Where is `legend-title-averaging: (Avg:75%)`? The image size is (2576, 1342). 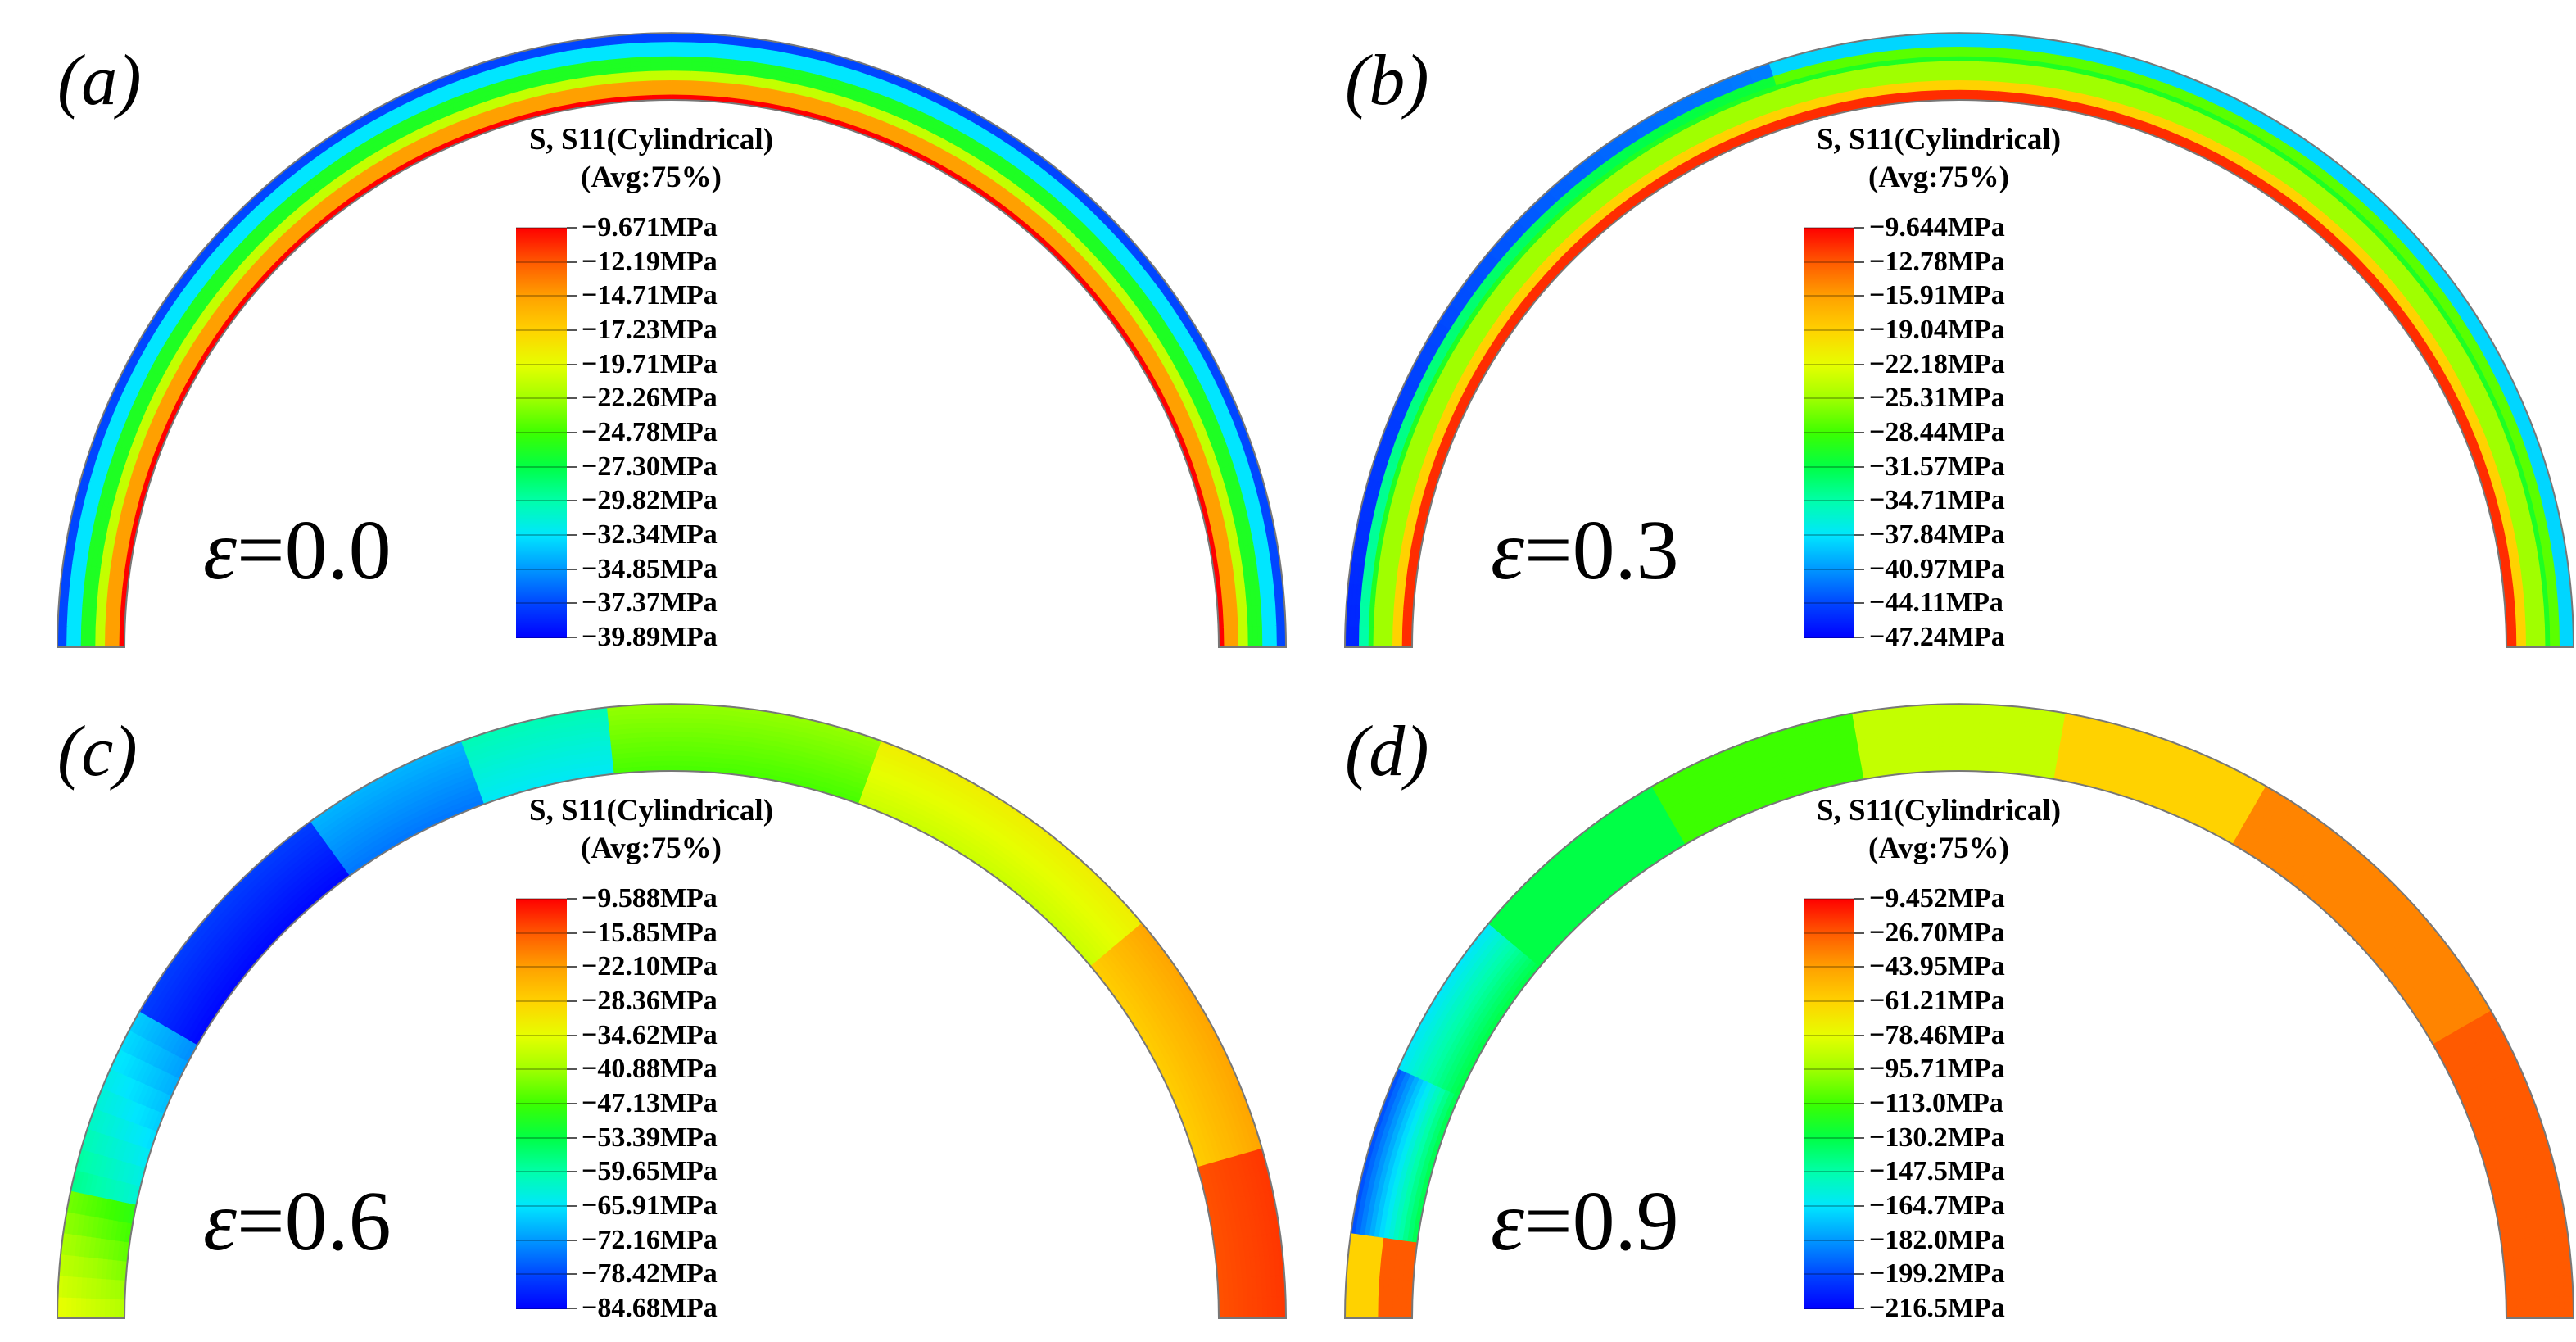 legend-title-averaging: (Avg:75%) is located at coordinates (1938, 178).